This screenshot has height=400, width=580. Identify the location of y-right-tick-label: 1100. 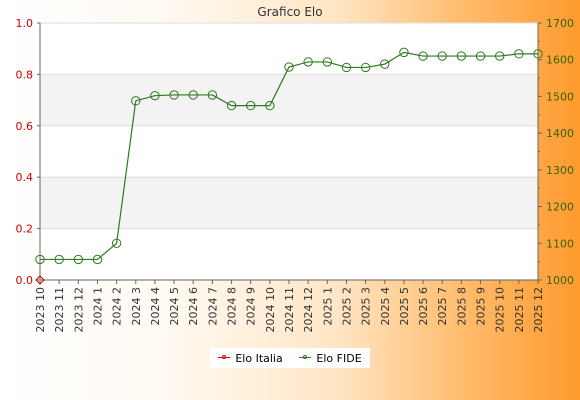
(560, 243).